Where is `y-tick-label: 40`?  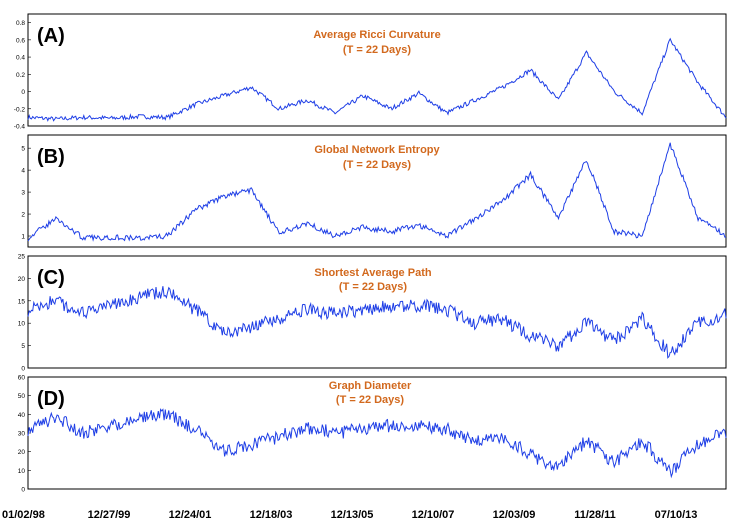 y-tick-label: 40 is located at coordinates (22, 415).